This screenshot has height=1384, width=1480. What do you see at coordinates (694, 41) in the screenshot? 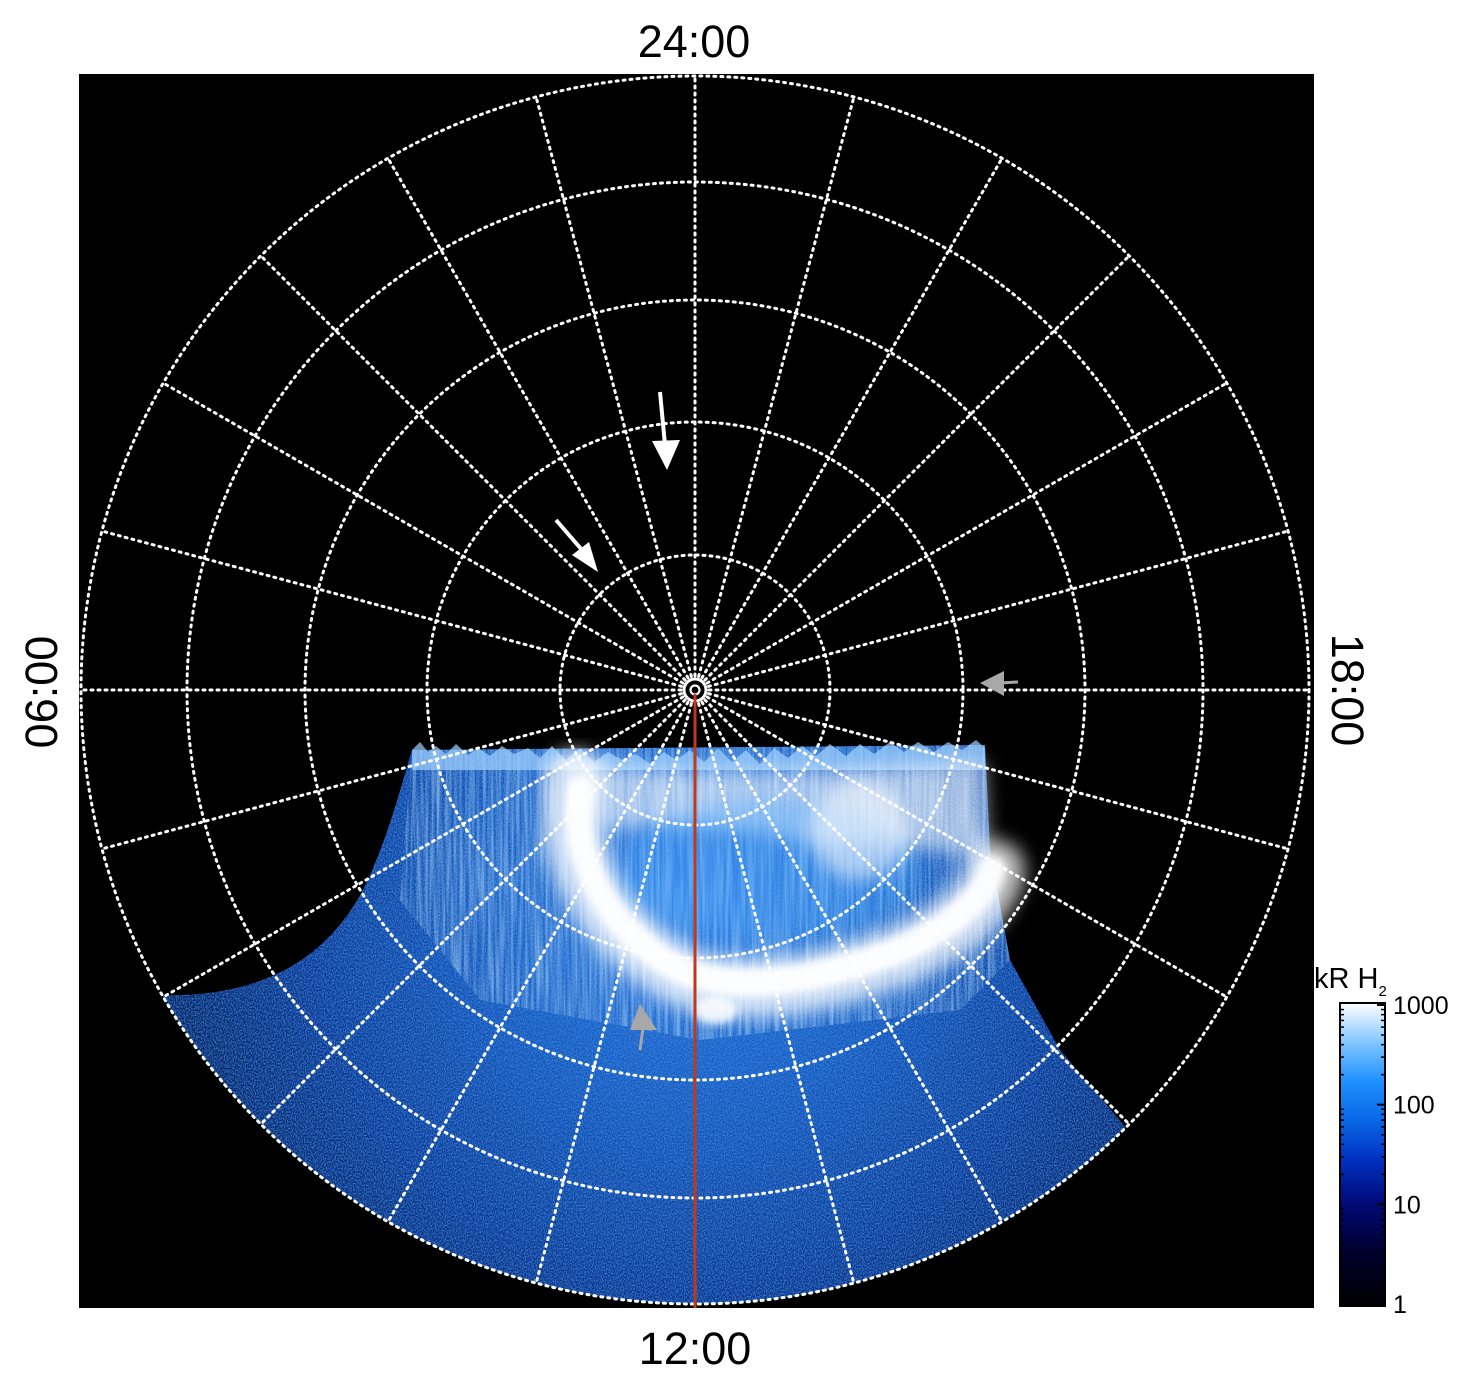
I see `label-top-24-00: 24:00` at bounding box center [694, 41].